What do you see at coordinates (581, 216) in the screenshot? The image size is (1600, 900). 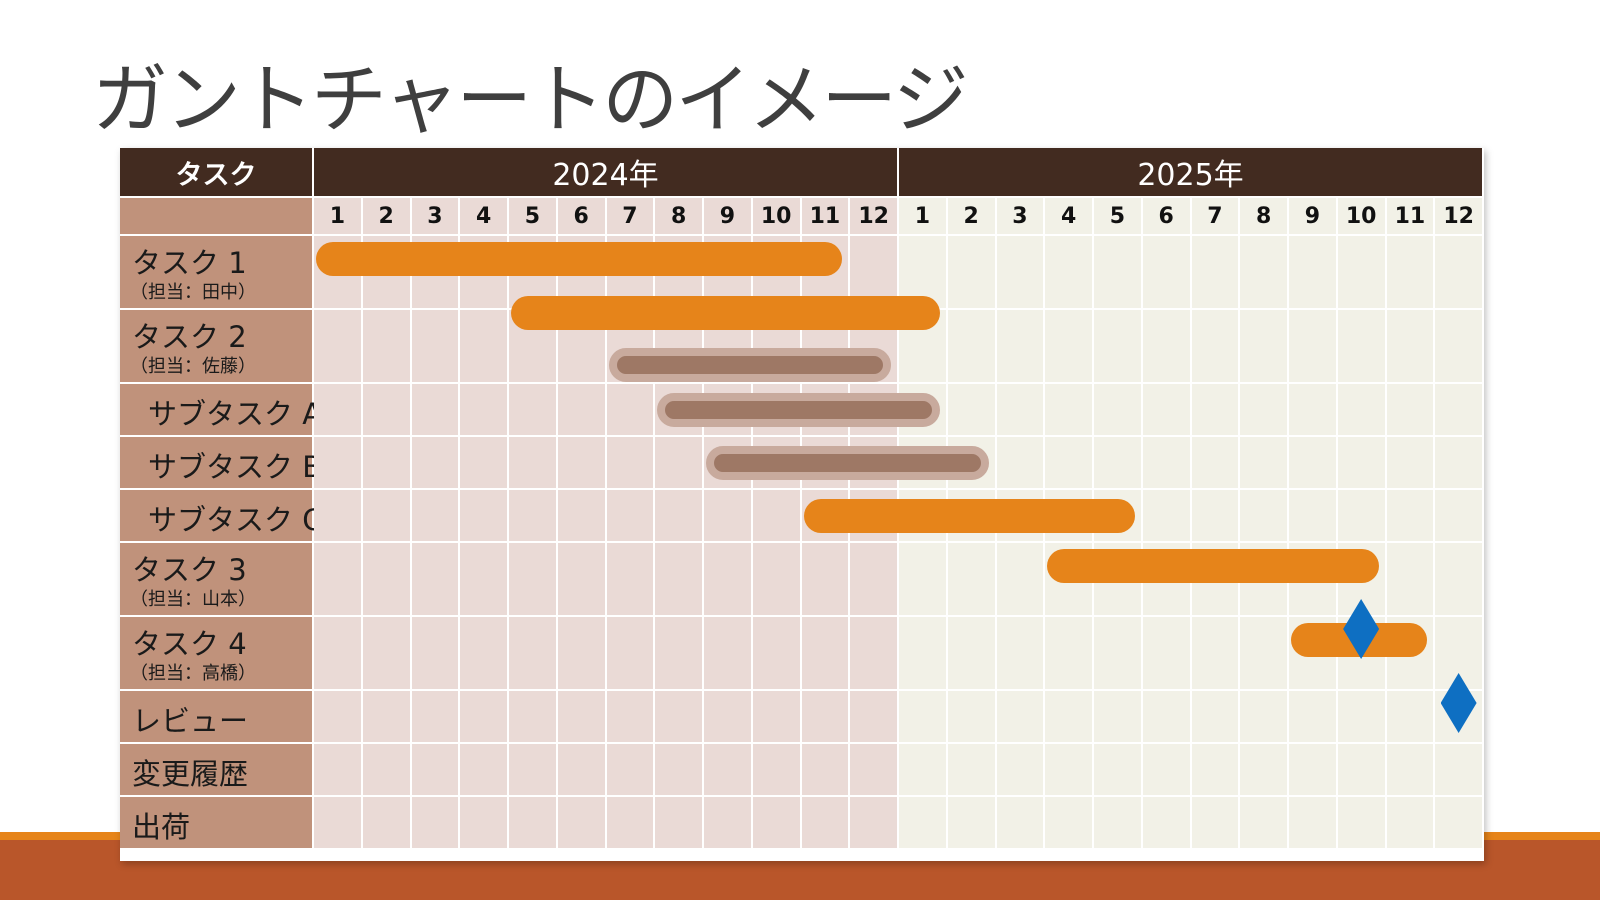 I see `month-header: 6` at bounding box center [581, 216].